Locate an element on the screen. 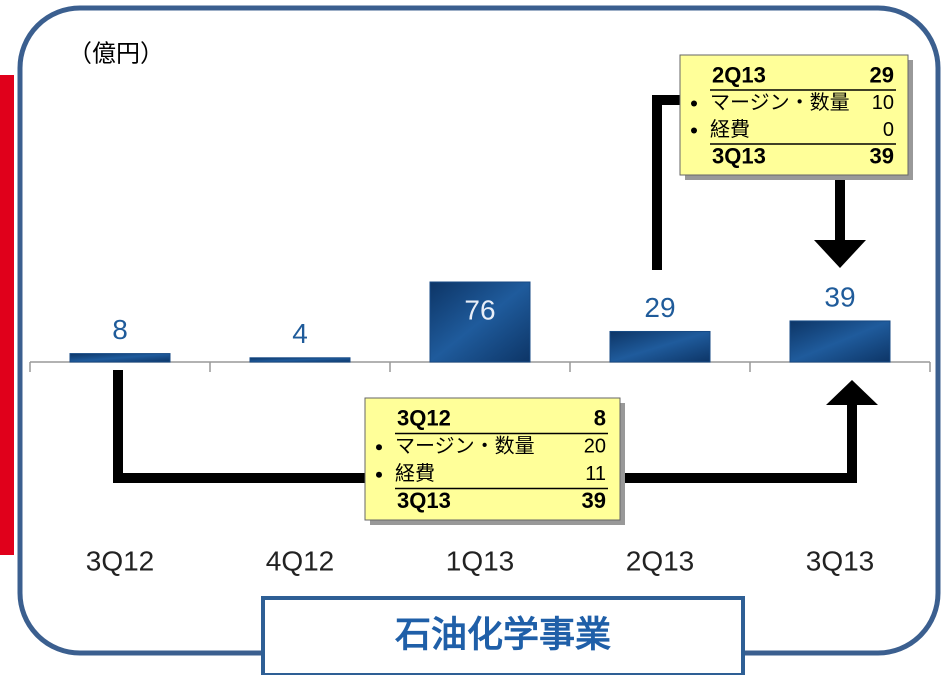  x-tick-label: 1Q13 is located at coordinates (480, 560).